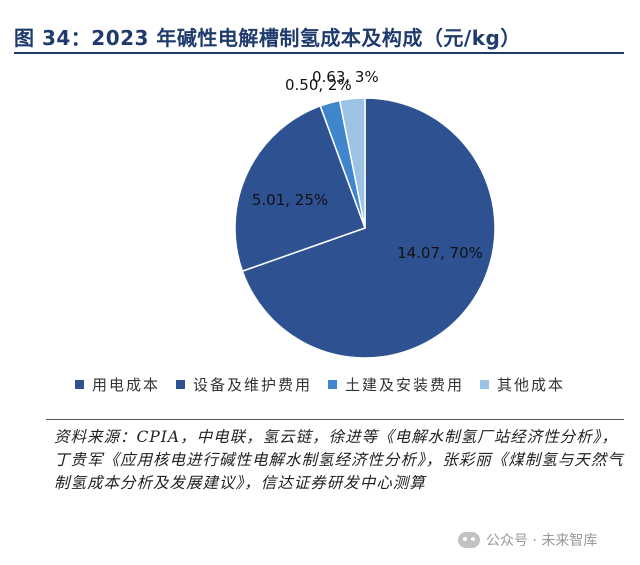 The image size is (640, 565). Describe the element at coordinates (267, 38) in the screenshot. I see `chart-title: 图 34：2023 年碱性电解槽制氢成本及构成（元/kg）` at that location.